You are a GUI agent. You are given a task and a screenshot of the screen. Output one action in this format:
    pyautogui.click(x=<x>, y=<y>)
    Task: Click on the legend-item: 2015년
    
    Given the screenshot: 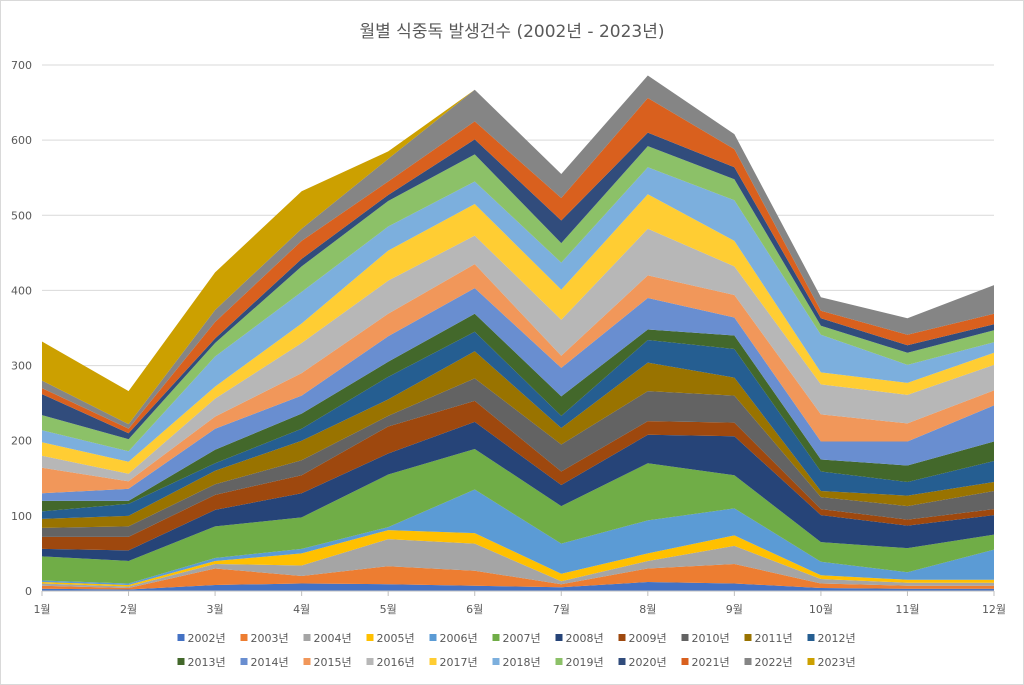 What is the action you would take?
    pyautogui.click(x=327, y=662)
    